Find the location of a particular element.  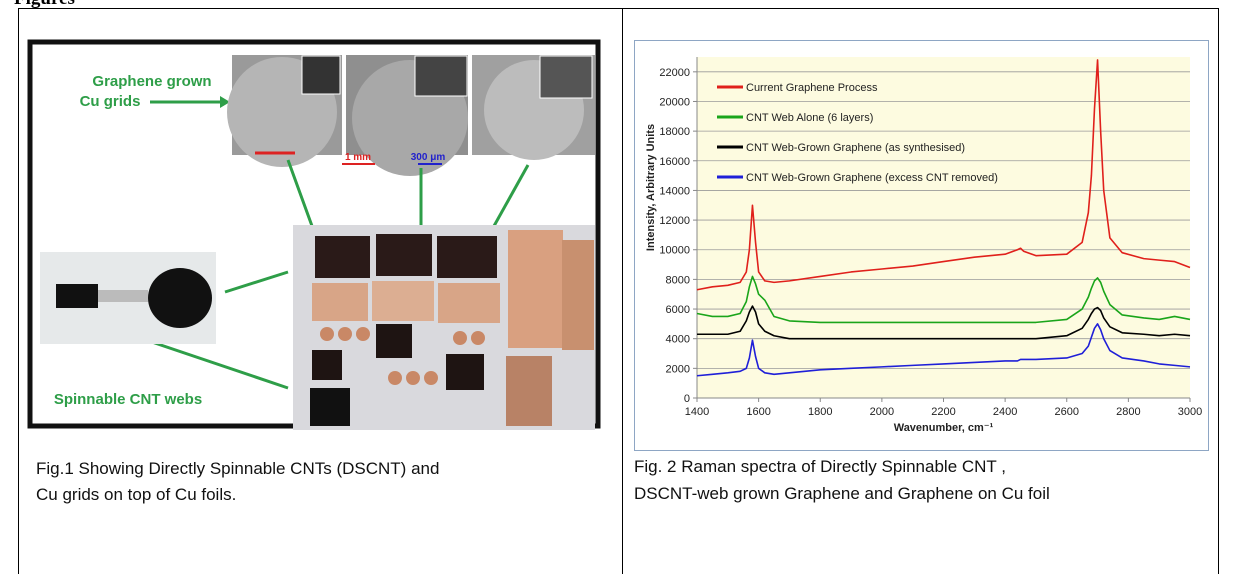

y-tick-label: 6000 is located at coordinates (678, 310).